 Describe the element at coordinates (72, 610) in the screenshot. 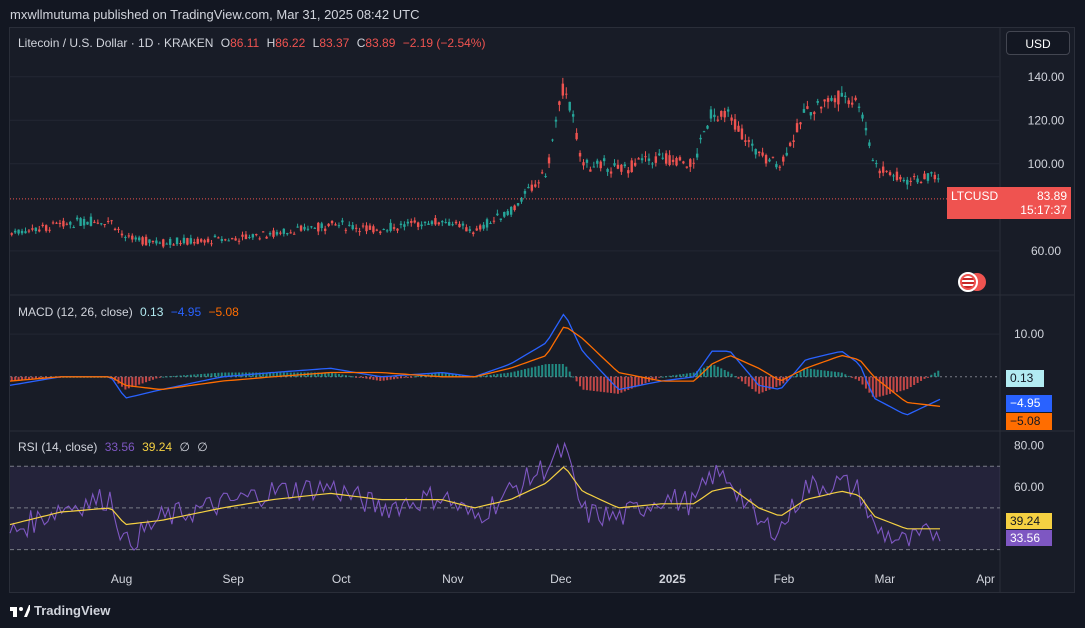

I see `tradingview-brand: TradingView` at that location.